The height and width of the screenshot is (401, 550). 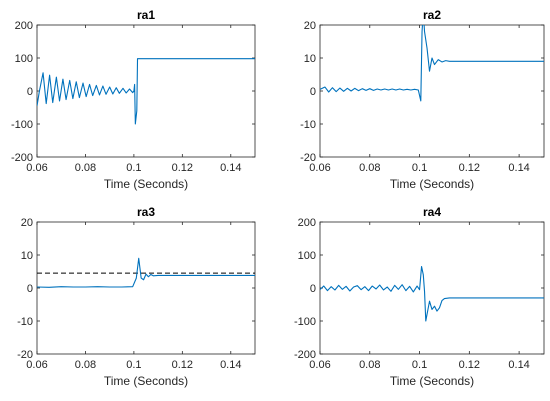 What do you see at coordinates (432, 212) in the screenshot?
I see `chart-title: ra4` at bounding box center [432, 212].